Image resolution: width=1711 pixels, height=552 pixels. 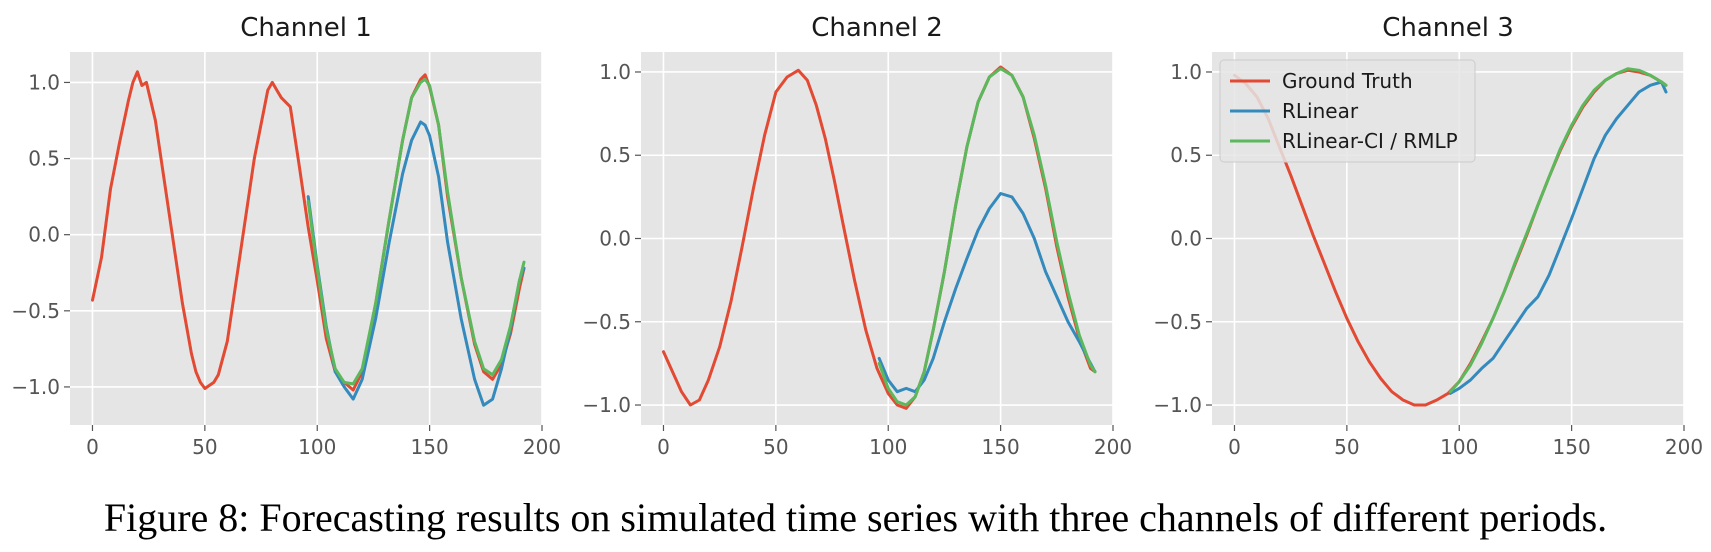 I want to click on channel-title: Channel 1, so click(x=306, y=28).